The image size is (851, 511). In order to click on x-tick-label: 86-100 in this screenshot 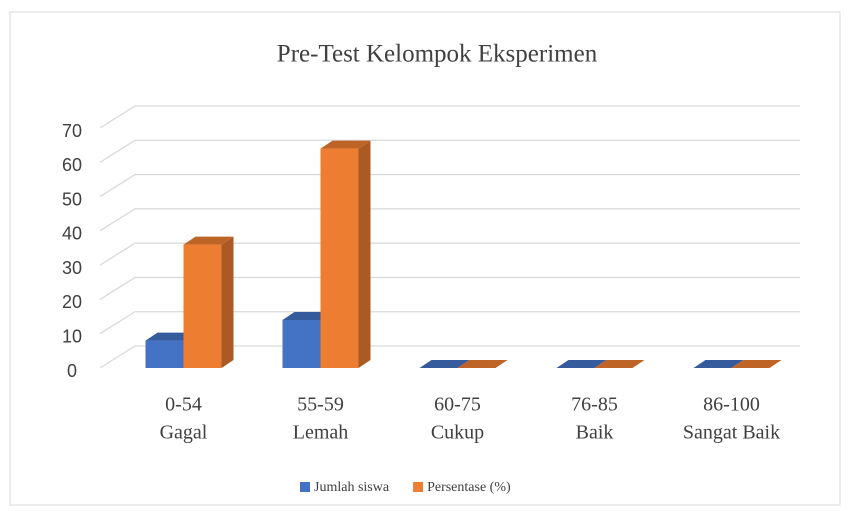, I will do `click(731, 405)`.